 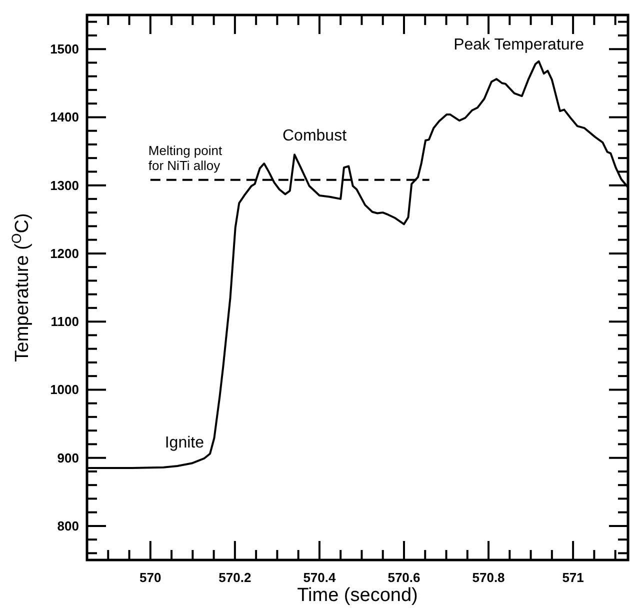 I want to click on annotation: Ignite, so click(x=184, y=443).